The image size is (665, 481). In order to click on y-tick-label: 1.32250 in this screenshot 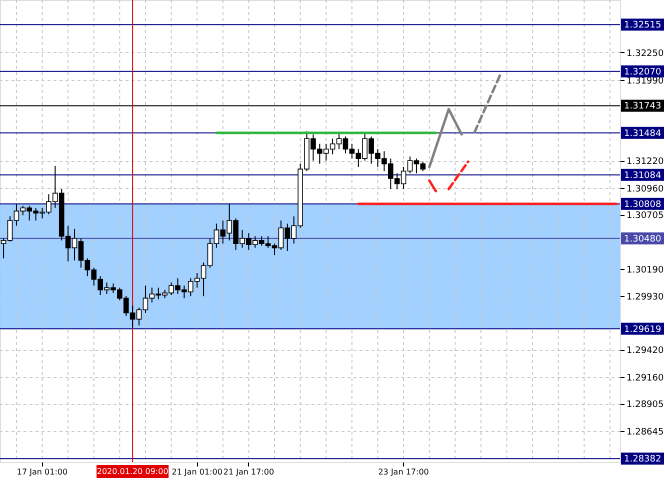, I will do `click(645, 54)`.